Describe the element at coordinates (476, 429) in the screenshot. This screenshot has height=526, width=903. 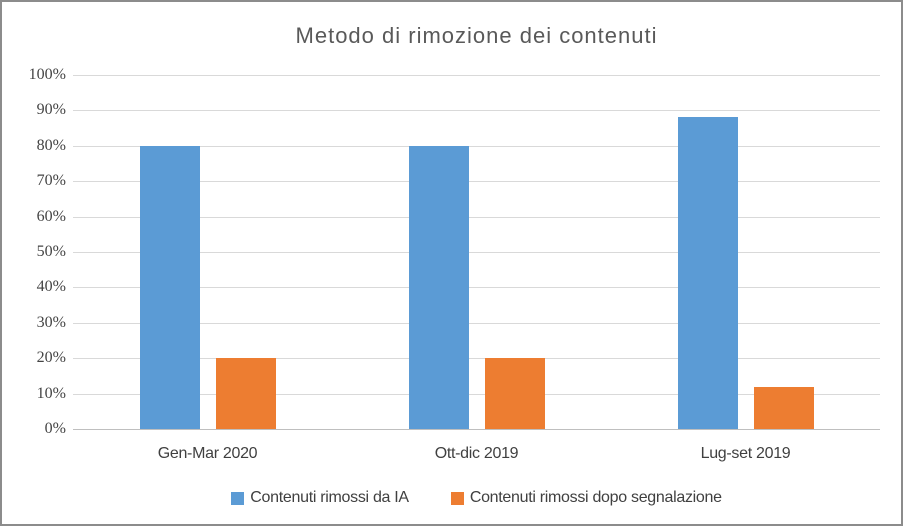
I see `x-axis-line` at that location.